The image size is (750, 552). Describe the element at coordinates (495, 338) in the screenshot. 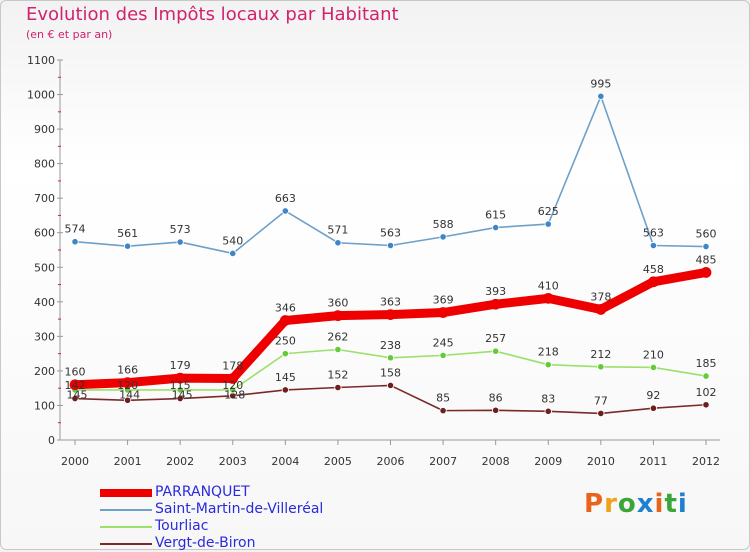

I see `data-label: 257` at that location.